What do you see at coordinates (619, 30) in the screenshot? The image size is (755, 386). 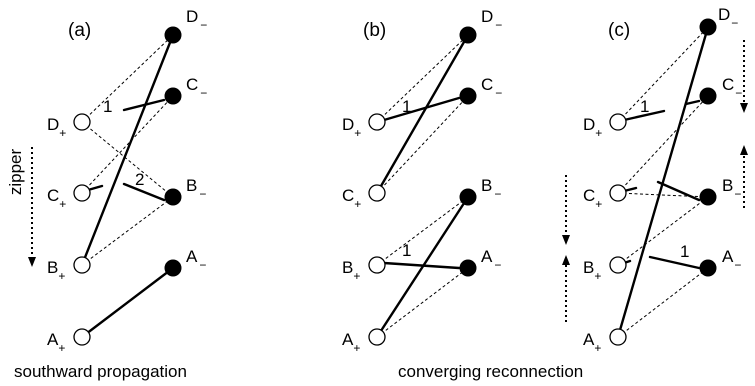 I see `panel-c-label: (c)` at bounding box center [619, 30].